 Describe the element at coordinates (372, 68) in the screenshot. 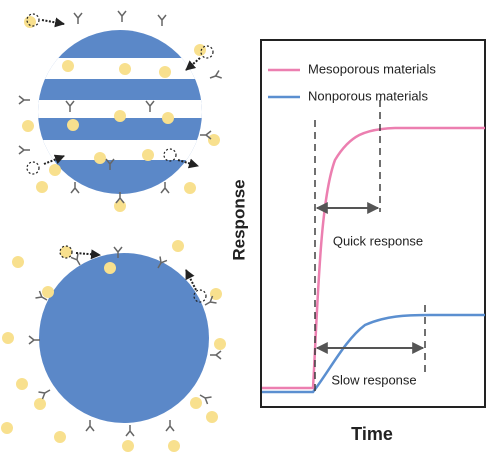

I see `legend-label: Mesoporous materials` at that location.